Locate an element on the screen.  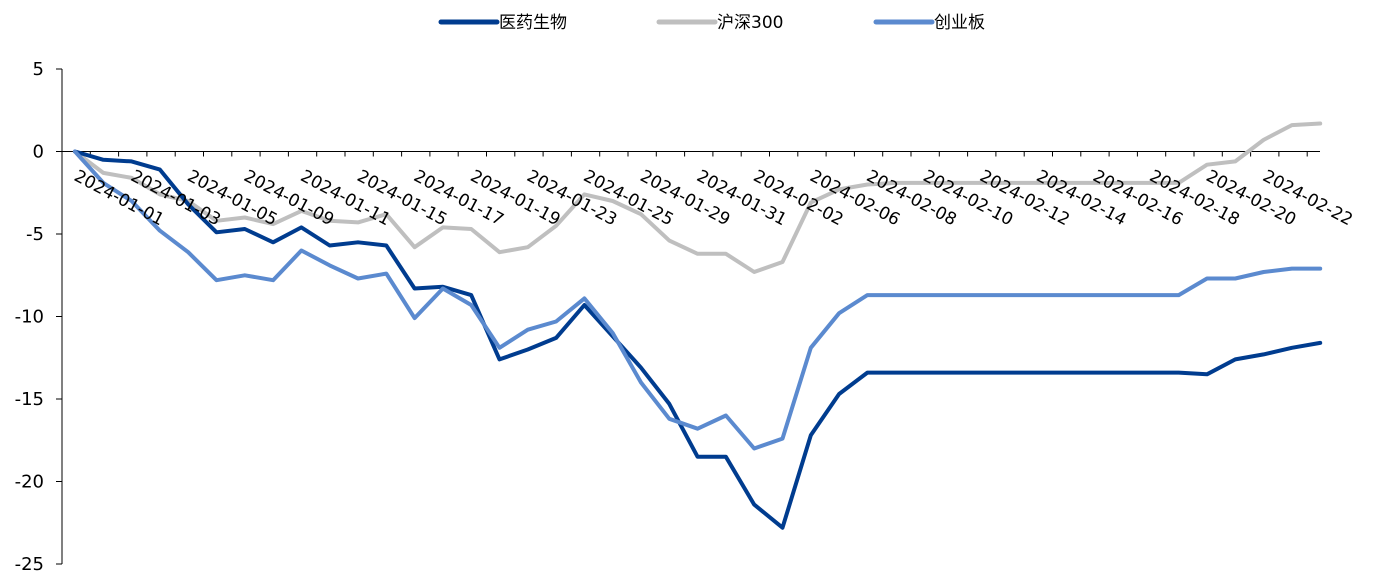
legend-label-1: 医药生物 is located at coordinates (533, 23).